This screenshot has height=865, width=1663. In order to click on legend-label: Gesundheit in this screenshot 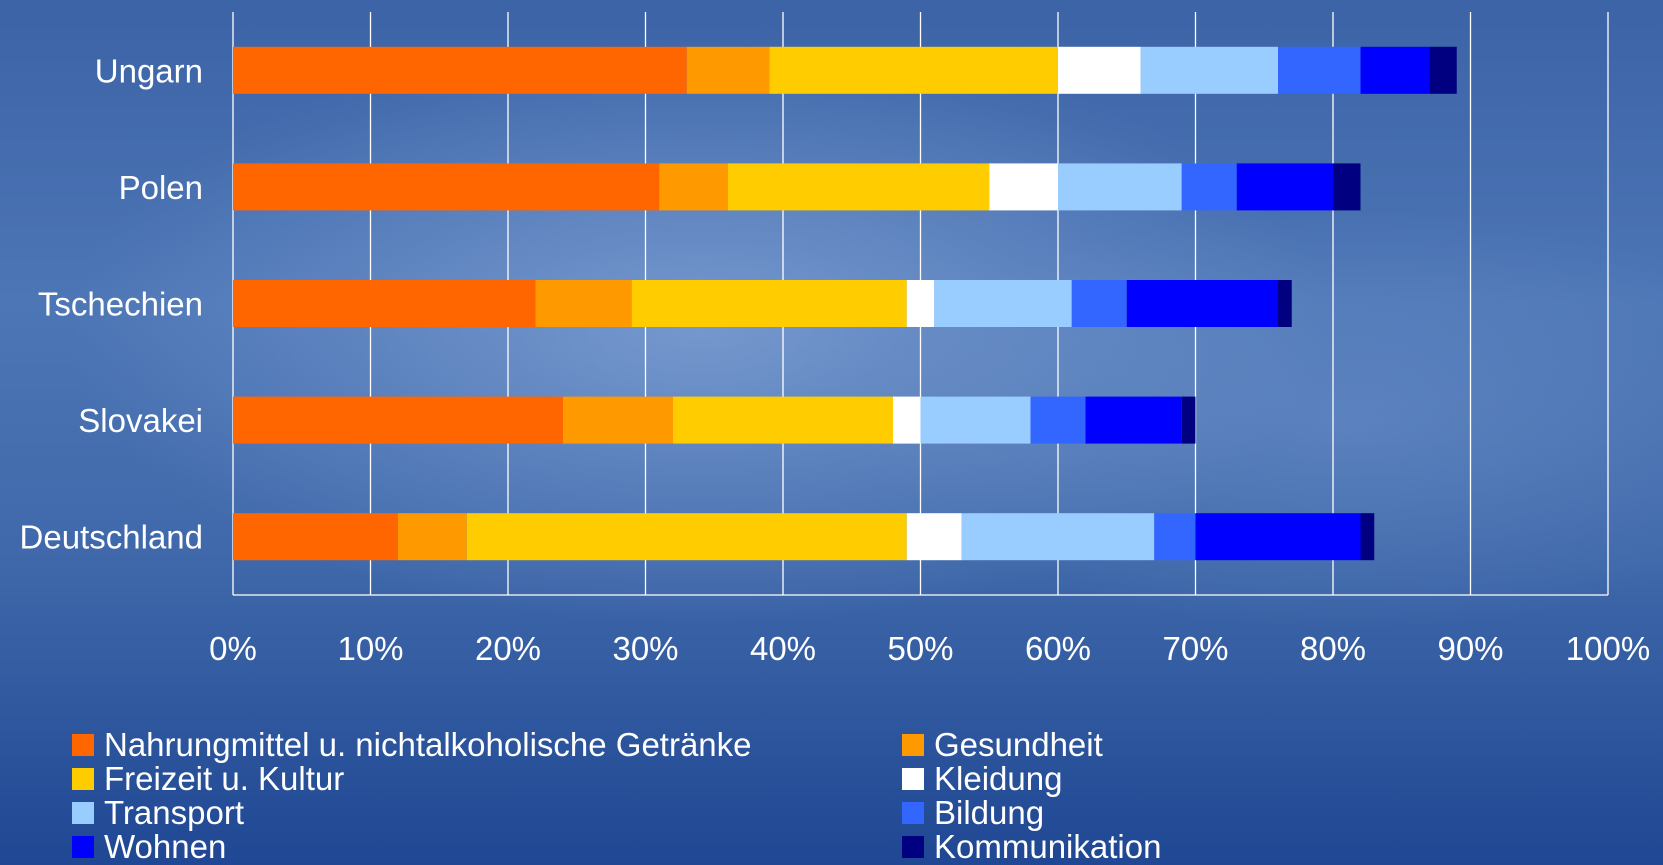, I will do `click(1018, 744)`.